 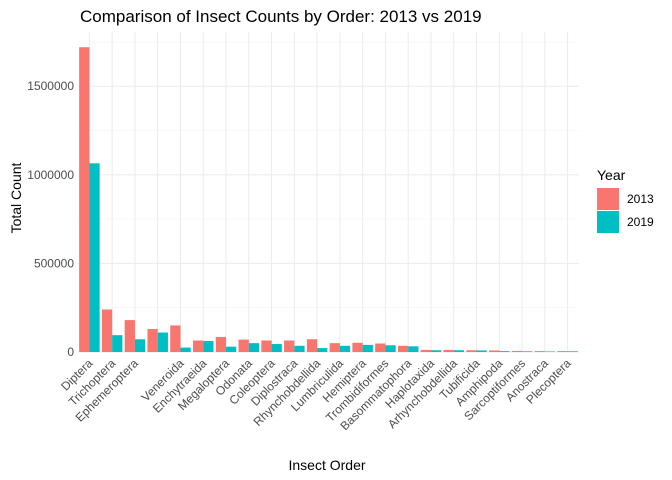 What do you see at coordinates (243, 345) in the screenshot?
I see `bar-2013-odonata` at bounding box center [243, 345].